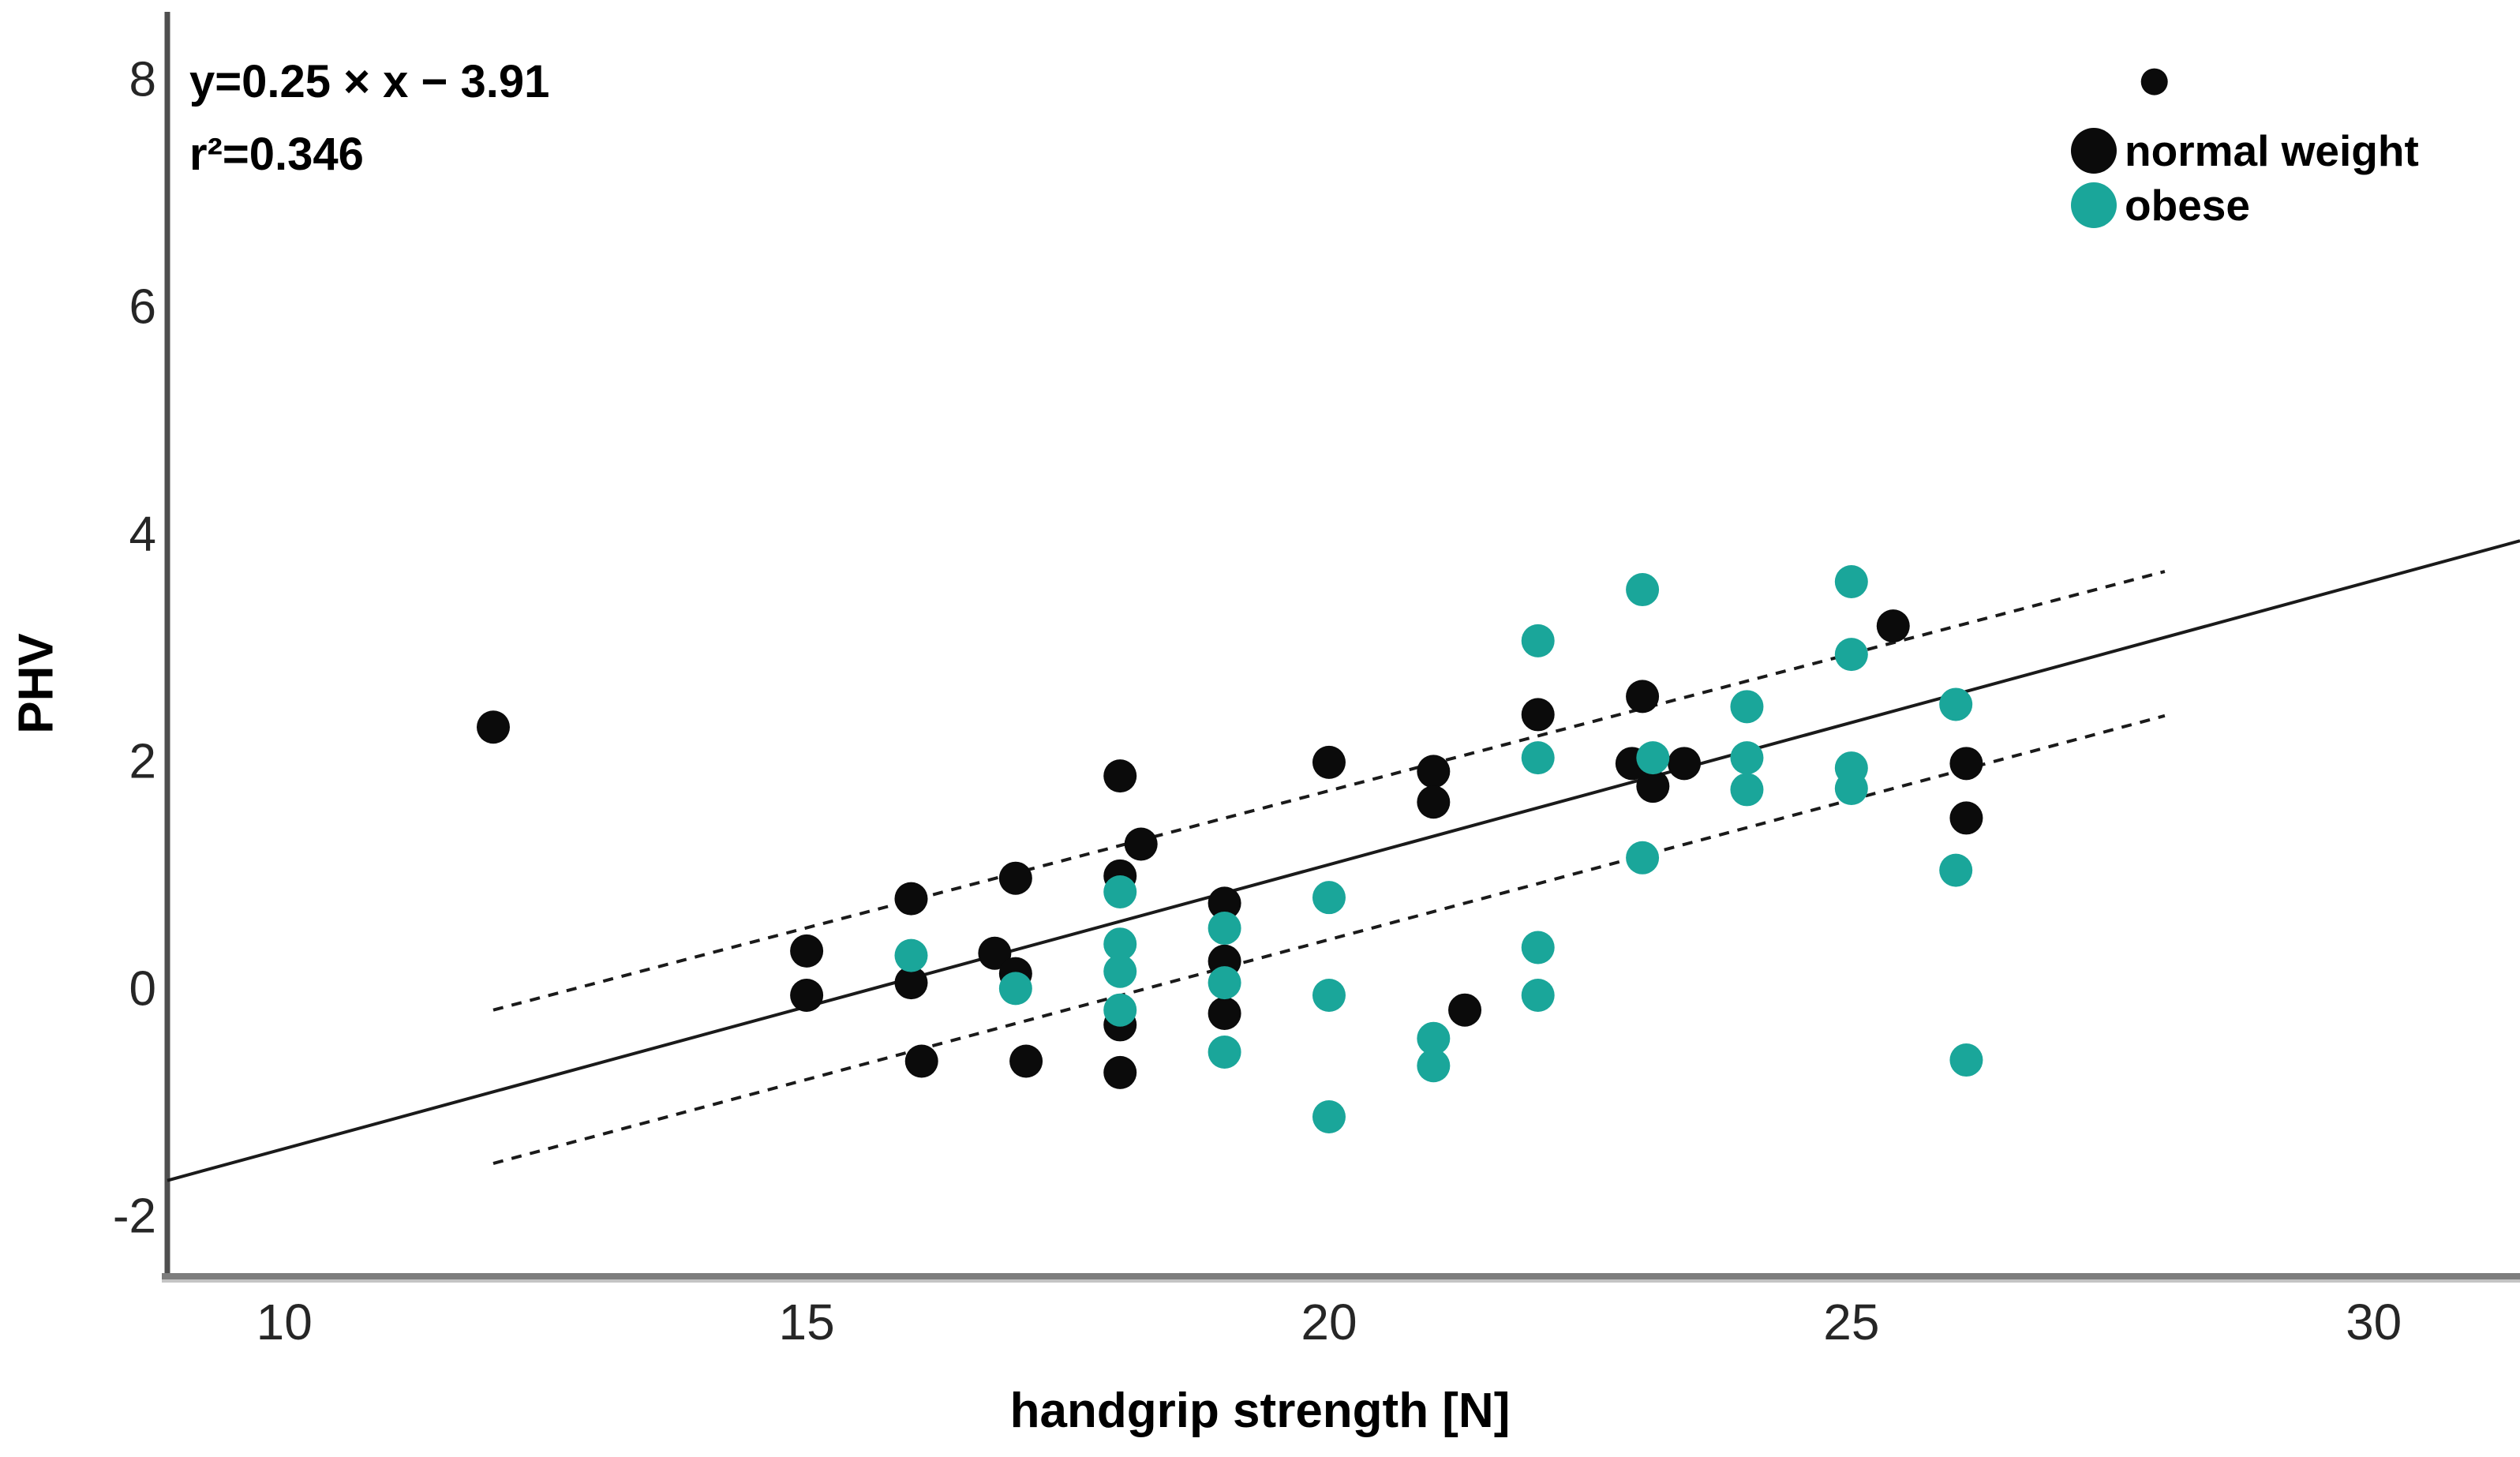  What do you see at coordinates (369, 118) in the screenshot?
I see `regression-annotation: y=0.25 × x − 3.91 r²=0.346` at bounding box center [369, 118].